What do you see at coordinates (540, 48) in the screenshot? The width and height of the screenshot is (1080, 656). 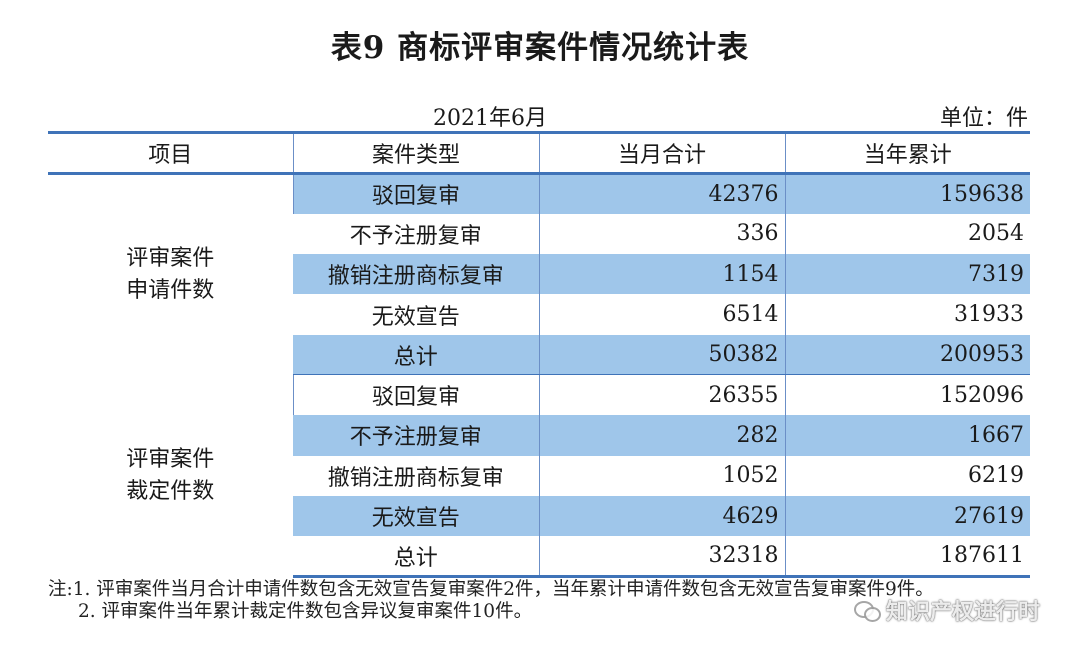 I see `table-title: 表9 商标评审案件情况统计表` at bounding box center [540, 48].